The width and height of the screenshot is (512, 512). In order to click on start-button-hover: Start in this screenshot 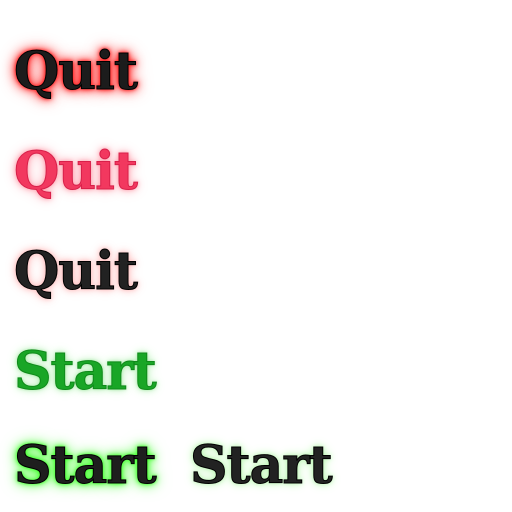, I will do `click(86, 465)`.